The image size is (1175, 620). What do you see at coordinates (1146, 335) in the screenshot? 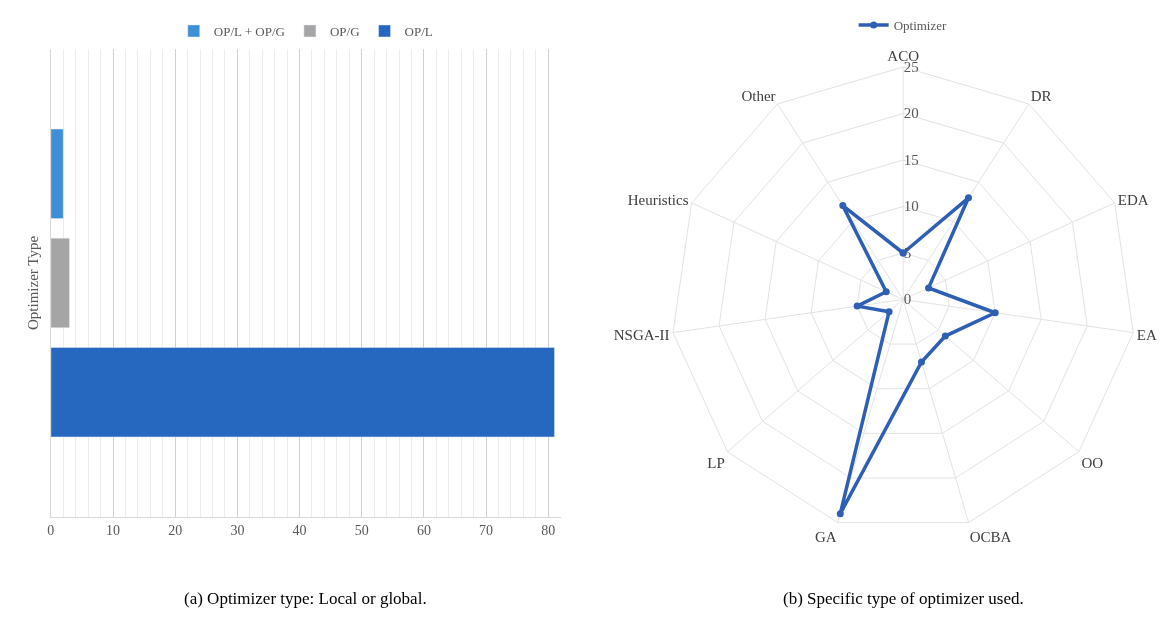
I see `spoke-label: EA` at bounding box center [1146, 335].